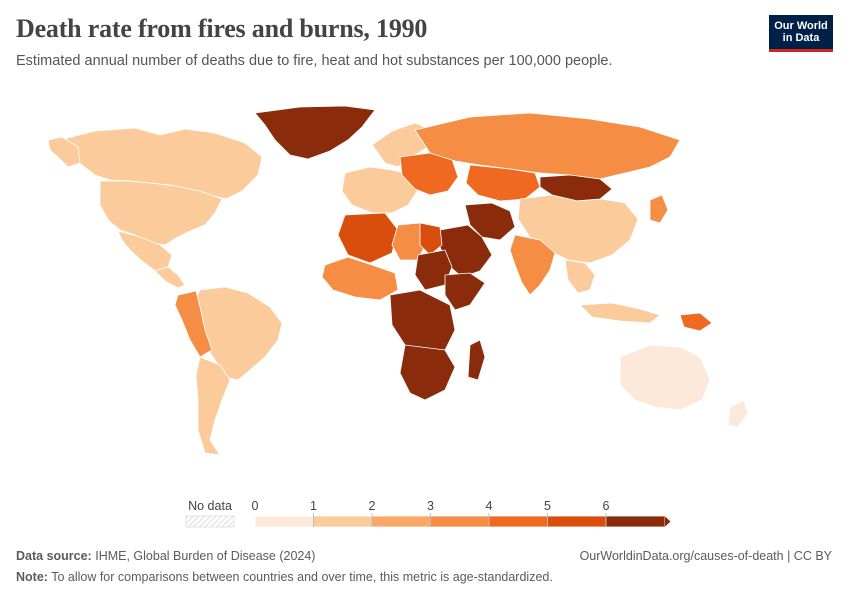 Image resolution: width=850 pixels, height=600 pixels. What do you see at coordinates (222, 28) in the screenshot?
I see `chart-title: Death rate from fires and burns, 1990` at bounding box center [222, 28].